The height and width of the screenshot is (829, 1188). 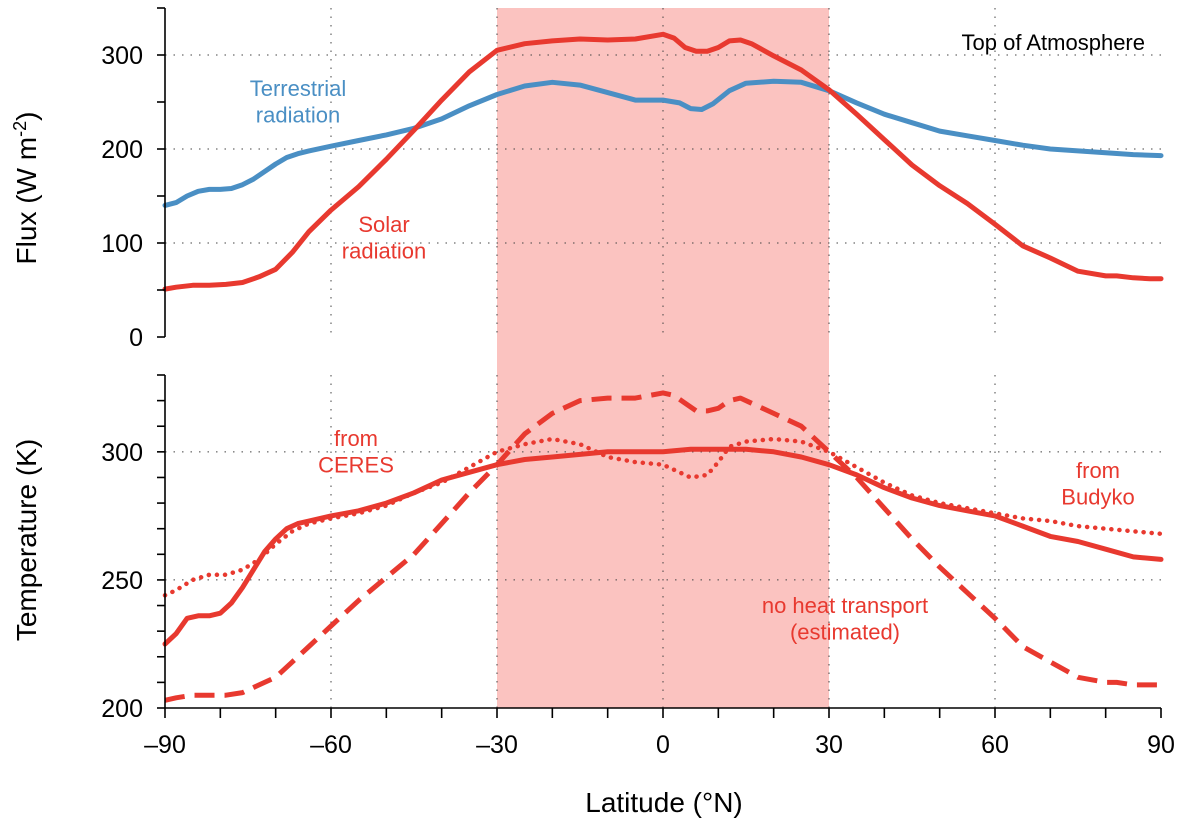 What do you see at coordinates (1098, 470) in the screenshot?
I see `budyko-label-line: from` at bounding box center [1098, 470].